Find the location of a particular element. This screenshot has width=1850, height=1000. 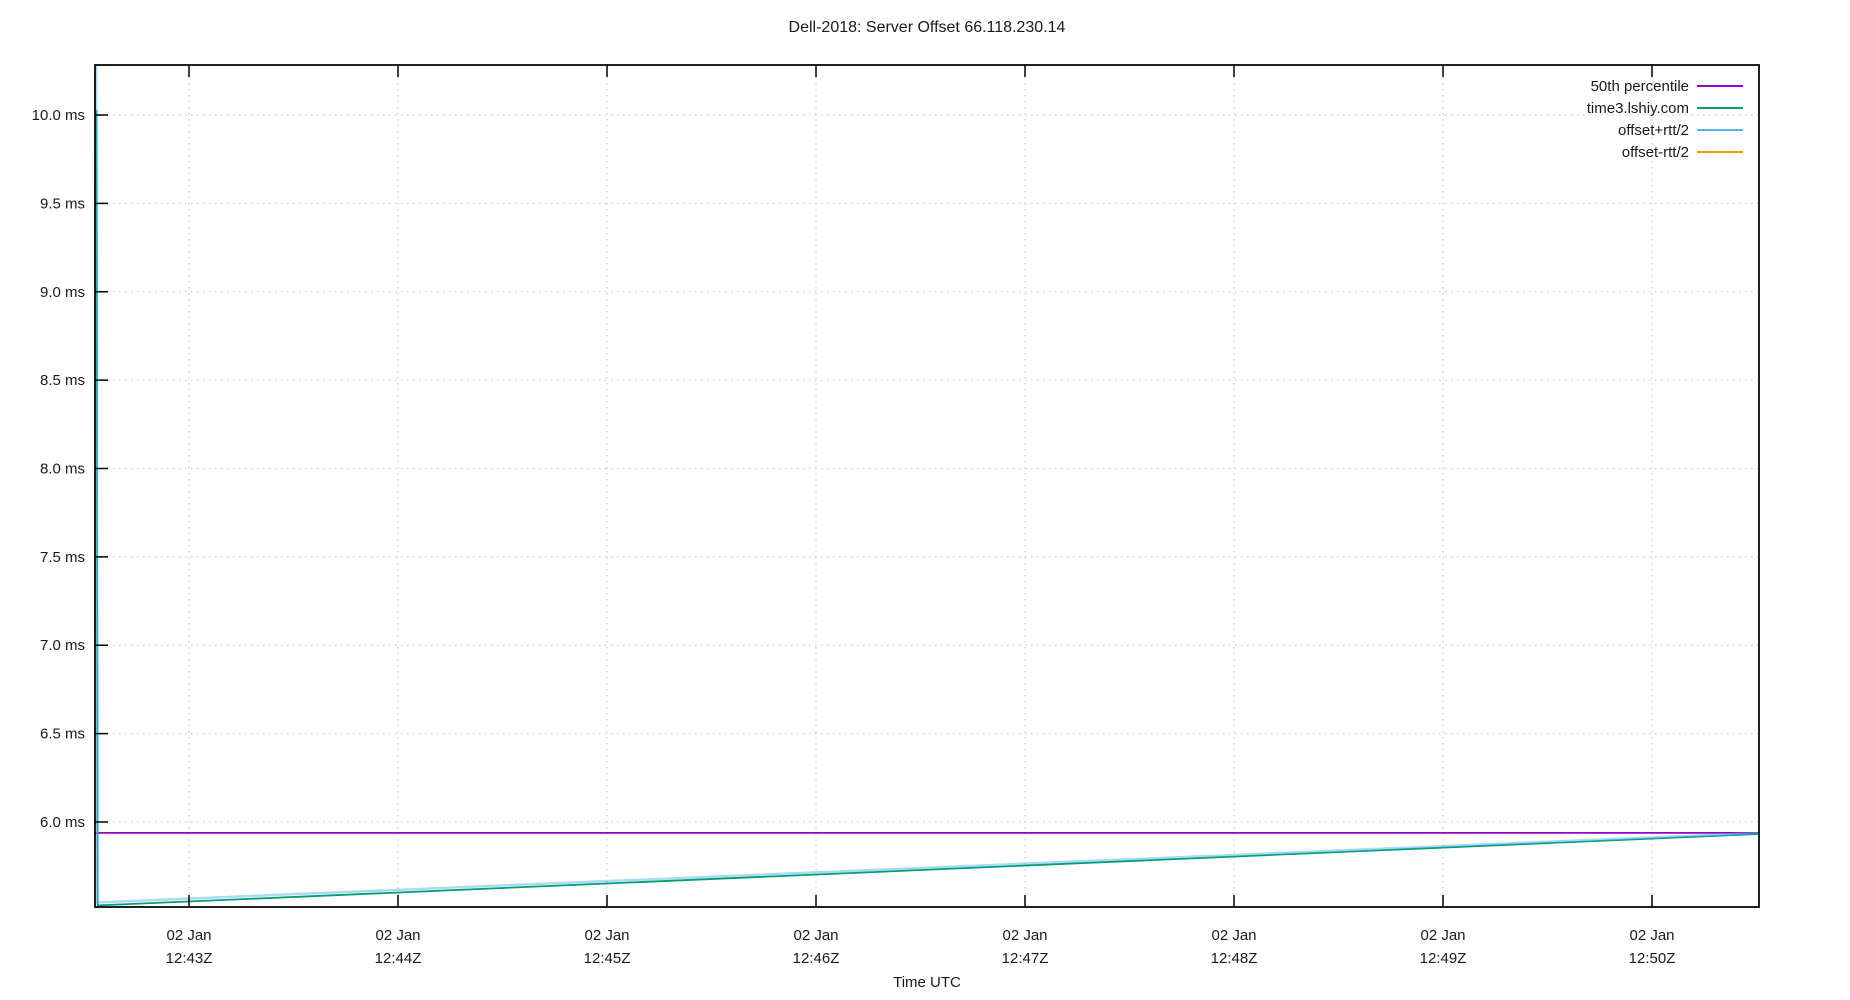

legend-label: offset-rtt/2 is located at coordinates (1655, 152).